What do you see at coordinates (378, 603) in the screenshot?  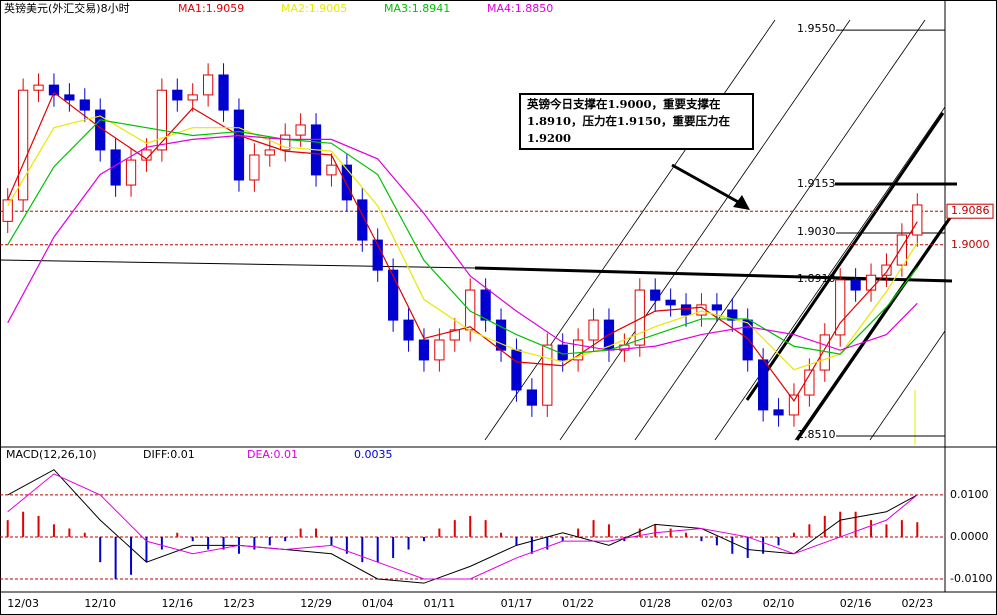 I see `x-tick-label: 01/04` at bounding box center [378, 603].